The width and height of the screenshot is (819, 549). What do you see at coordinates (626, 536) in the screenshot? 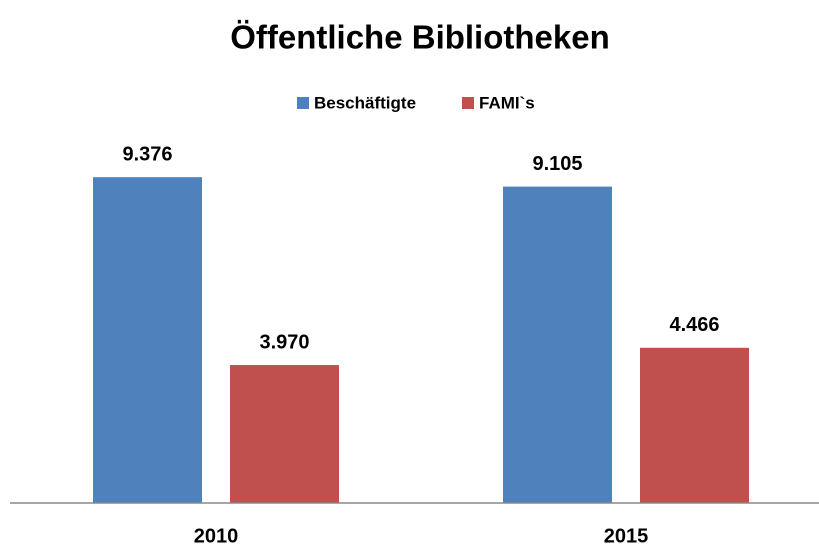
I see `x-tick-label: 2015` at bounding box center [626, 536].